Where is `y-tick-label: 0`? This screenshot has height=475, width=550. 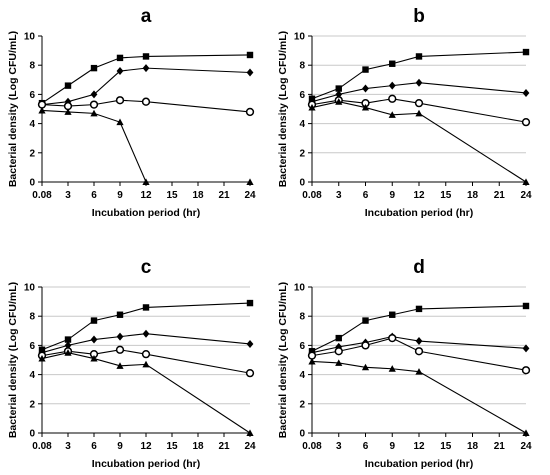
y-tick-label: 0 is located at coordinates (302, 183).